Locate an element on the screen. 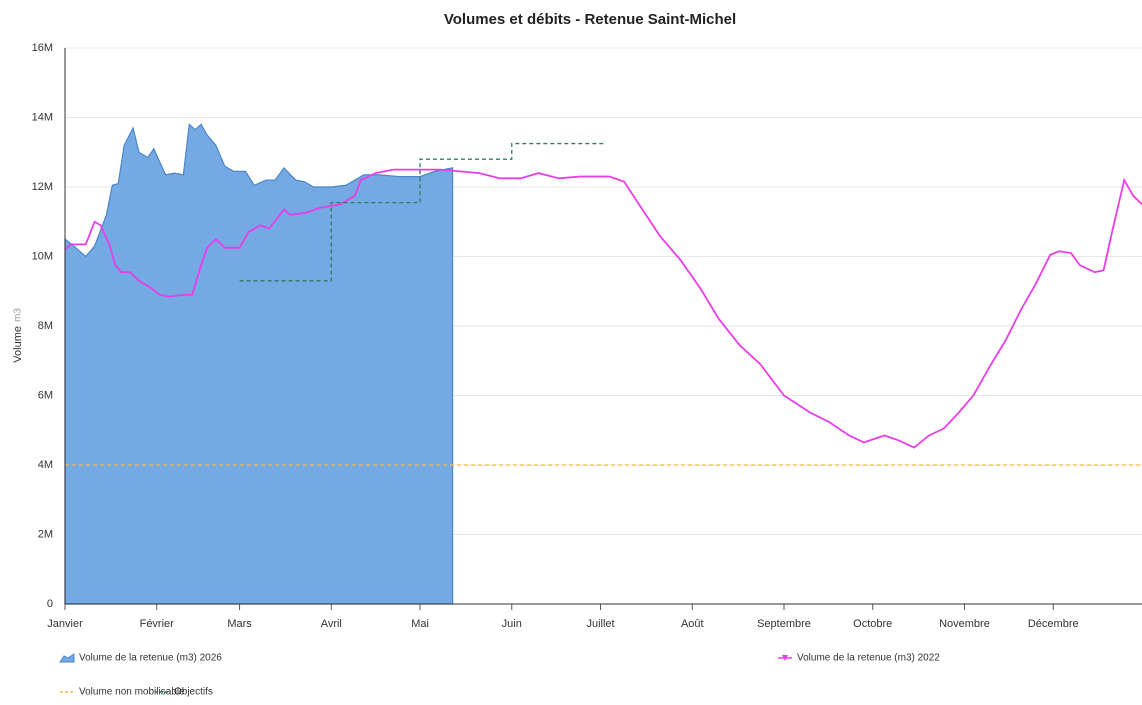 The height and width of the screenshot is (705, 1142). x-tick-label: Octobre is located at coordinates (872, 624).